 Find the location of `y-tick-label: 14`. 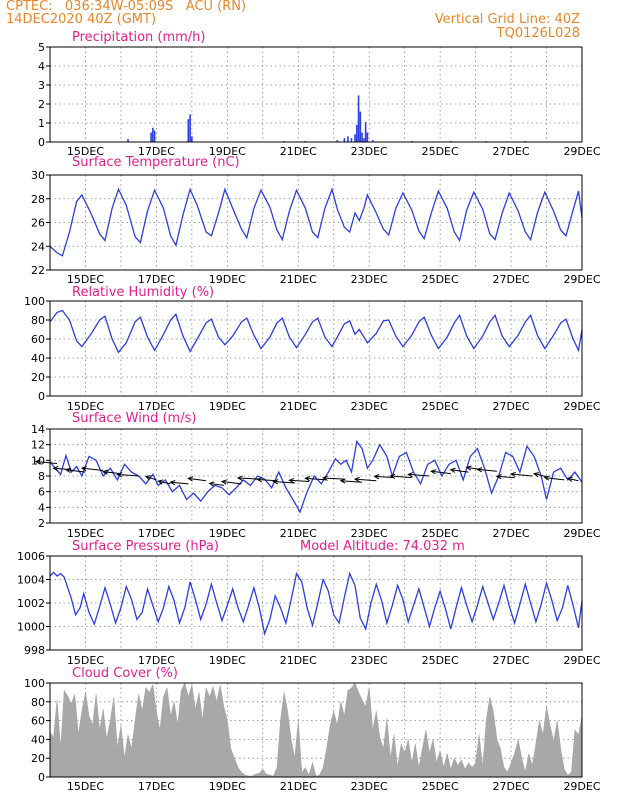

y-tick-label: 14 is located at coordinates (38, 429).